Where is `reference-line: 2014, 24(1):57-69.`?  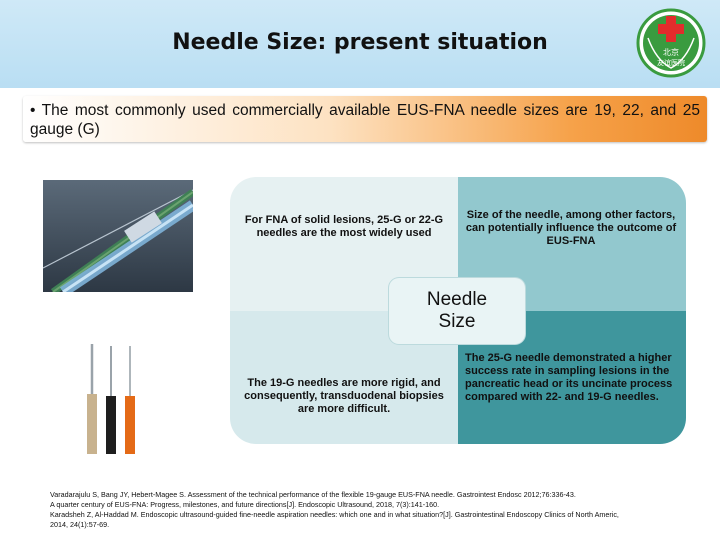
reference-line: 2014, 24(1):57-69. is located at coordinates (80, 524).